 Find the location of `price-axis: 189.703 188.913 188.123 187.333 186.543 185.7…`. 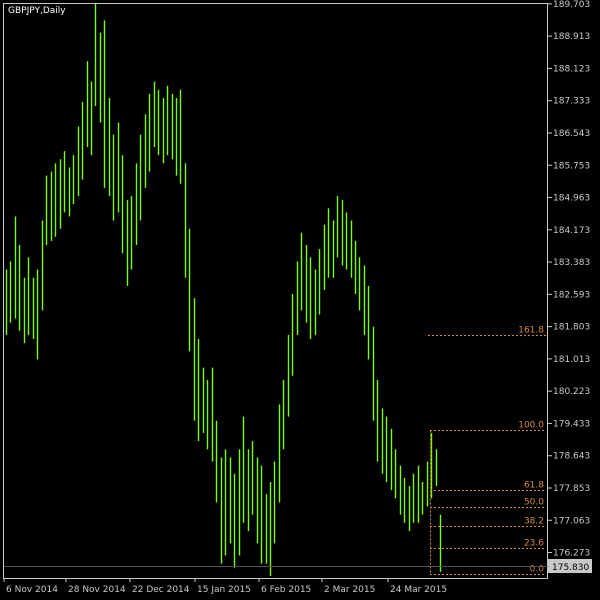

price-axis: 189.703 188.913 188.123 187.333 186.543 185.7… is located at coordinates (569, 279).